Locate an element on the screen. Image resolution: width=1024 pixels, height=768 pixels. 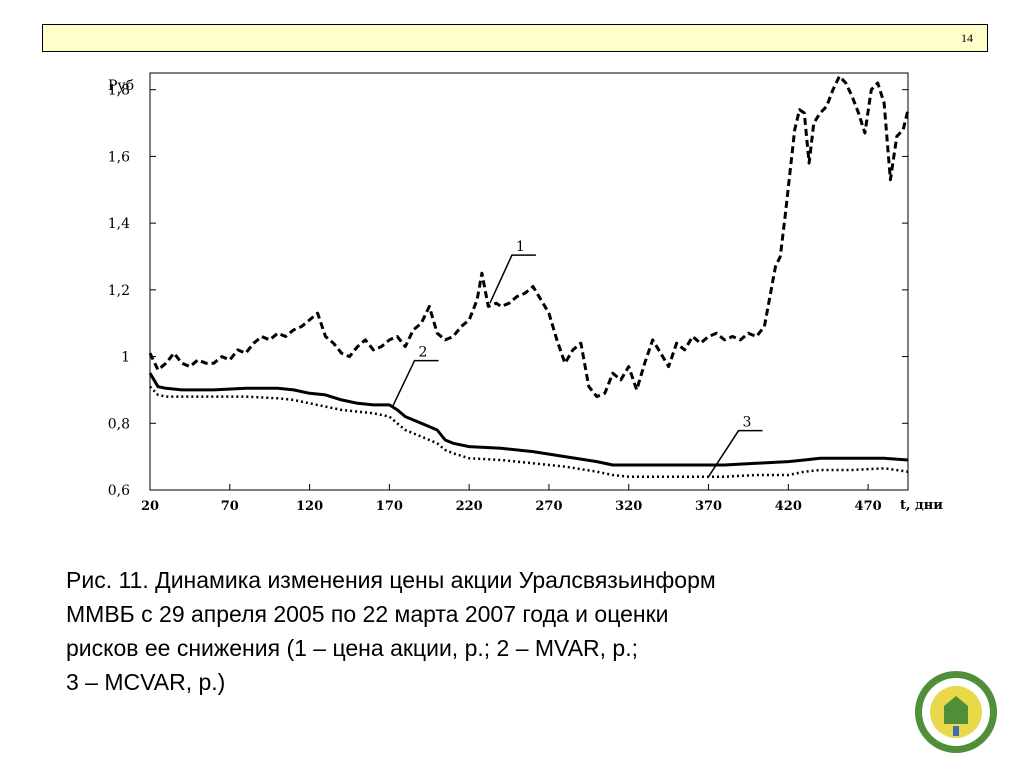
x-tick-label: 370 is located at coordinates (708, 506).